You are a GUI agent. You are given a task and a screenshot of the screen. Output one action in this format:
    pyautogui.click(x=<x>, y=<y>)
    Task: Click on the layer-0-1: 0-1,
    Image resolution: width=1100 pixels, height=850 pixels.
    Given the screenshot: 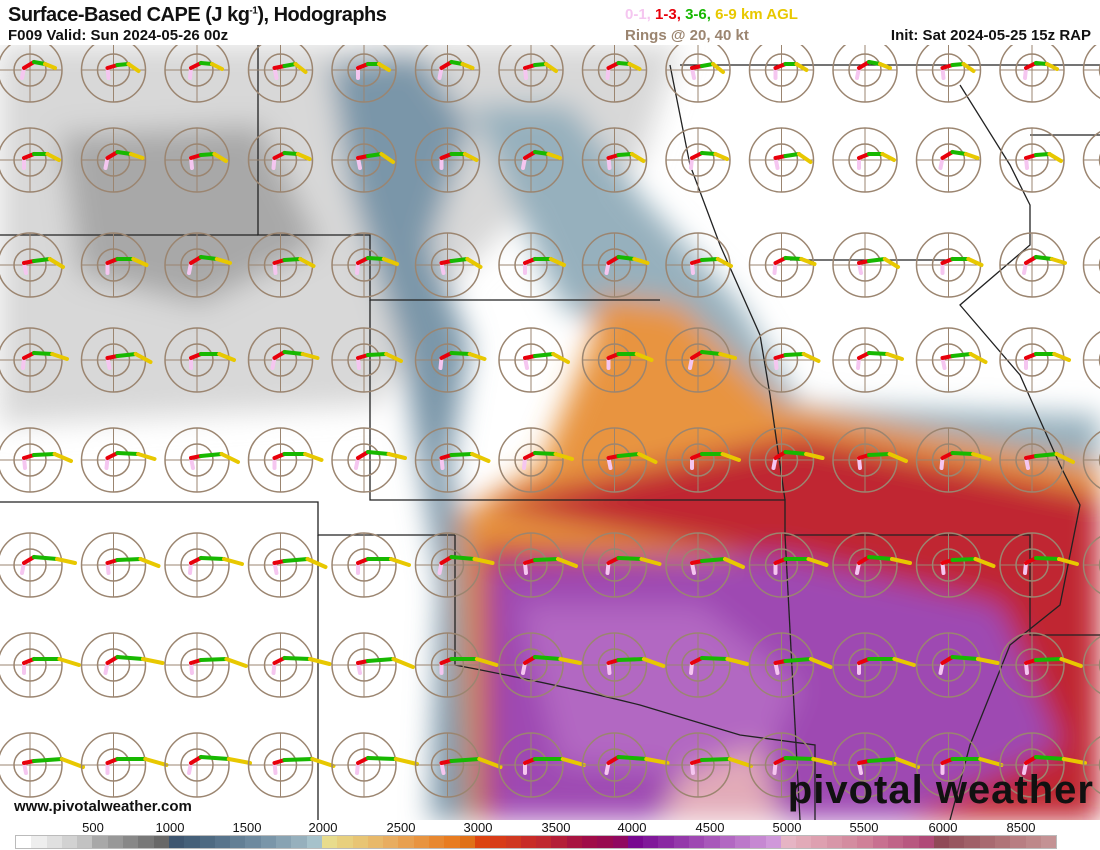 What is the action you would take?
    pyautogui.click(x=638, y=14)
    